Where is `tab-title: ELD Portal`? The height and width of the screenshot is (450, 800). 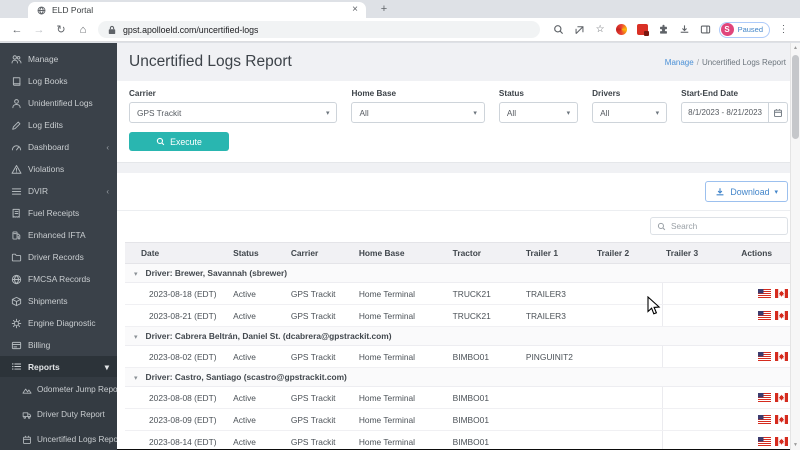
tab-title: ELD Portal is located at coordinates (73, 10).